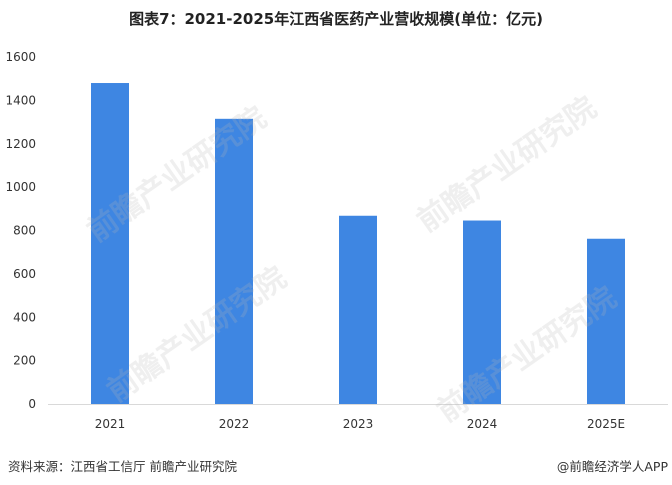  What do you see at coordinates (358, 424) in the screenshot?
I see `x-tick-label: 2023` at bounding box center [358, 424].